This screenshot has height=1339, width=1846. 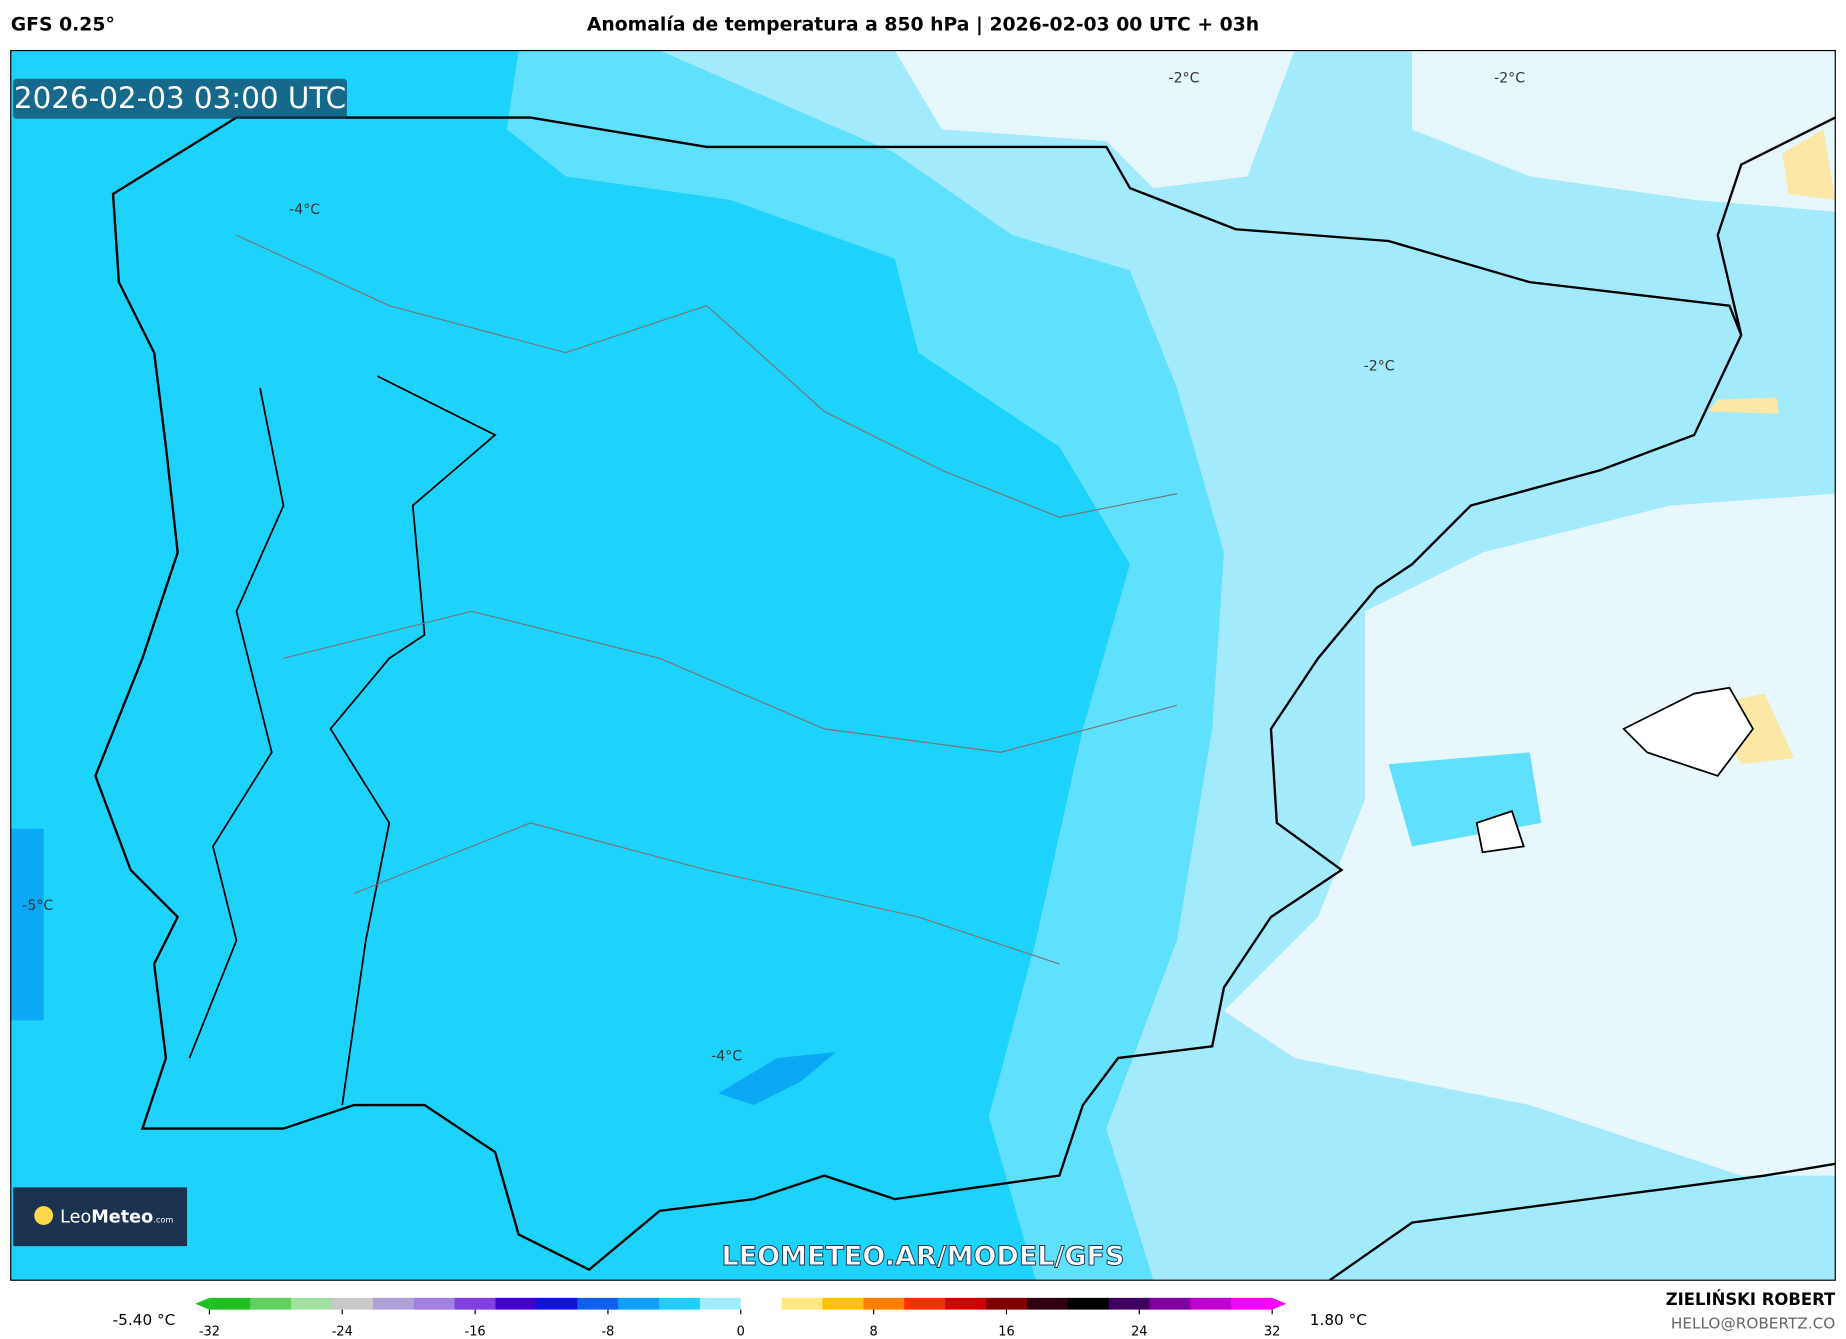 I want to click on contour-label: -5°C, so click(x=37, y=906).